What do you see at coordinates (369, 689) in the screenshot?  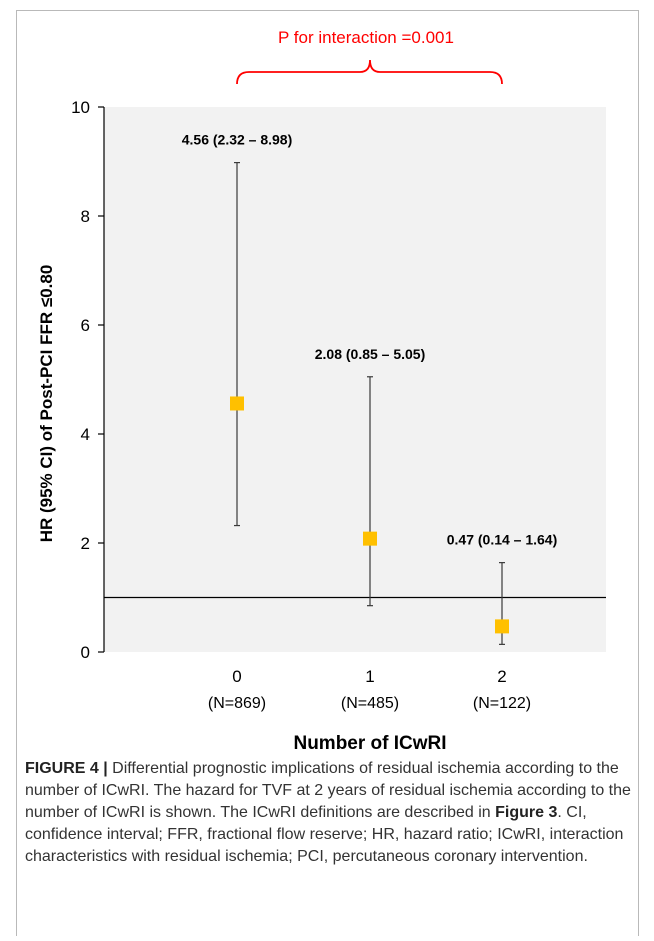 I see `x-axis-tick-labels: 0 (N=869) 1 (N=485) 2 (N=122)` at bounding box center [369, 689].